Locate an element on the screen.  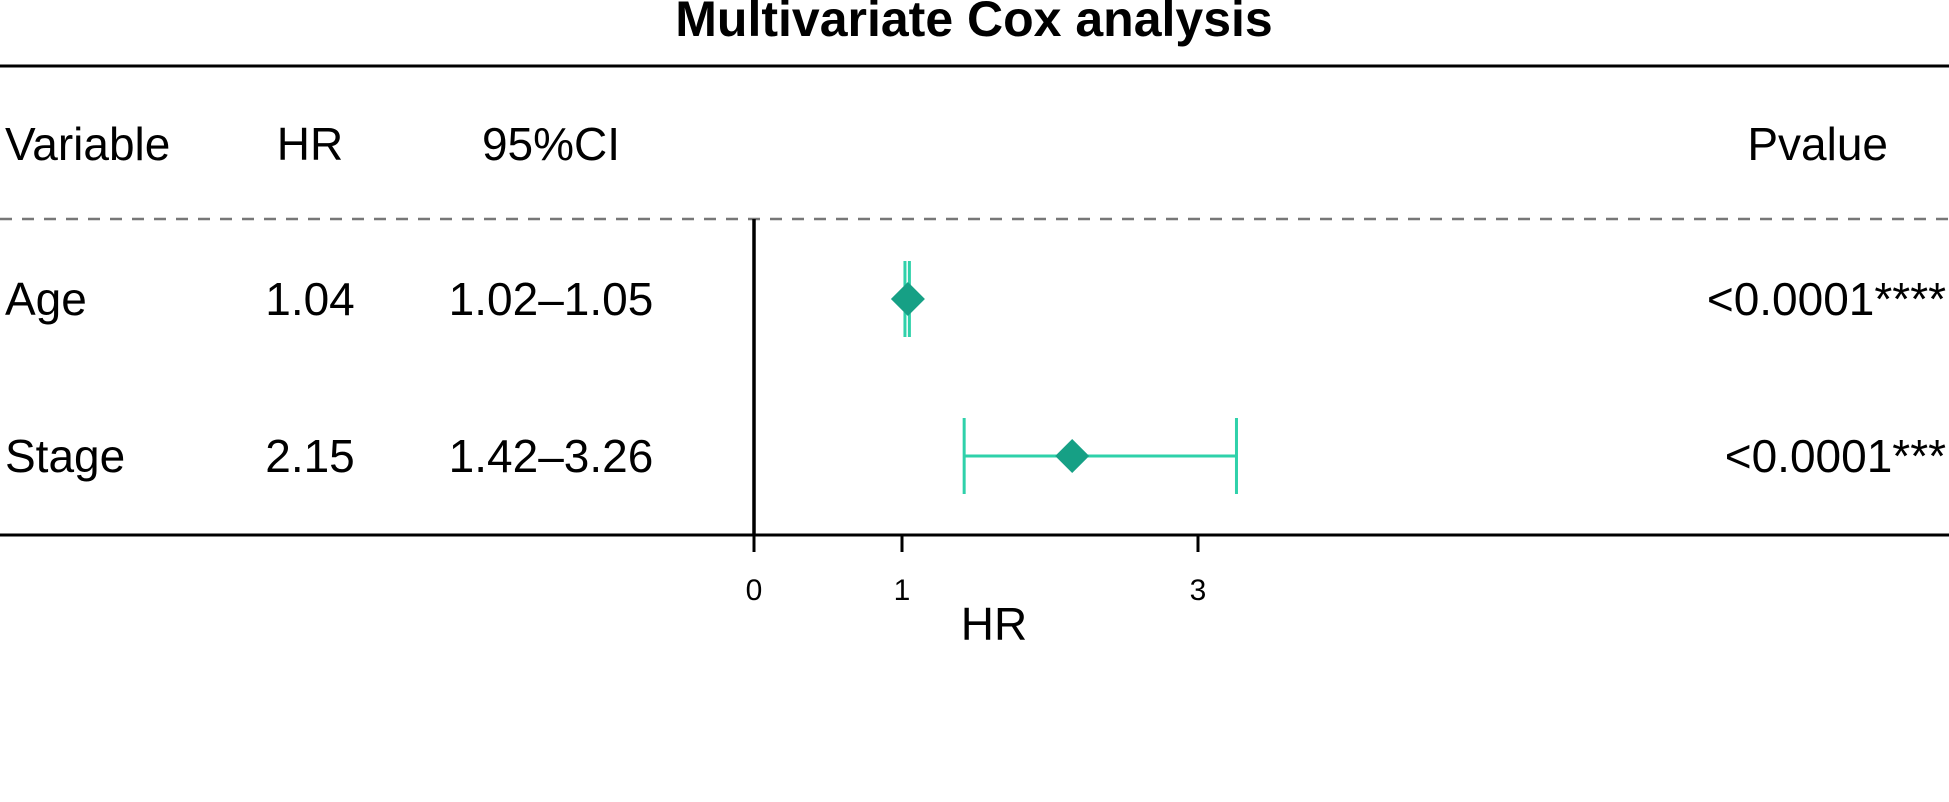
x-tick-label: 3 is located at coordinates (1198, 590).